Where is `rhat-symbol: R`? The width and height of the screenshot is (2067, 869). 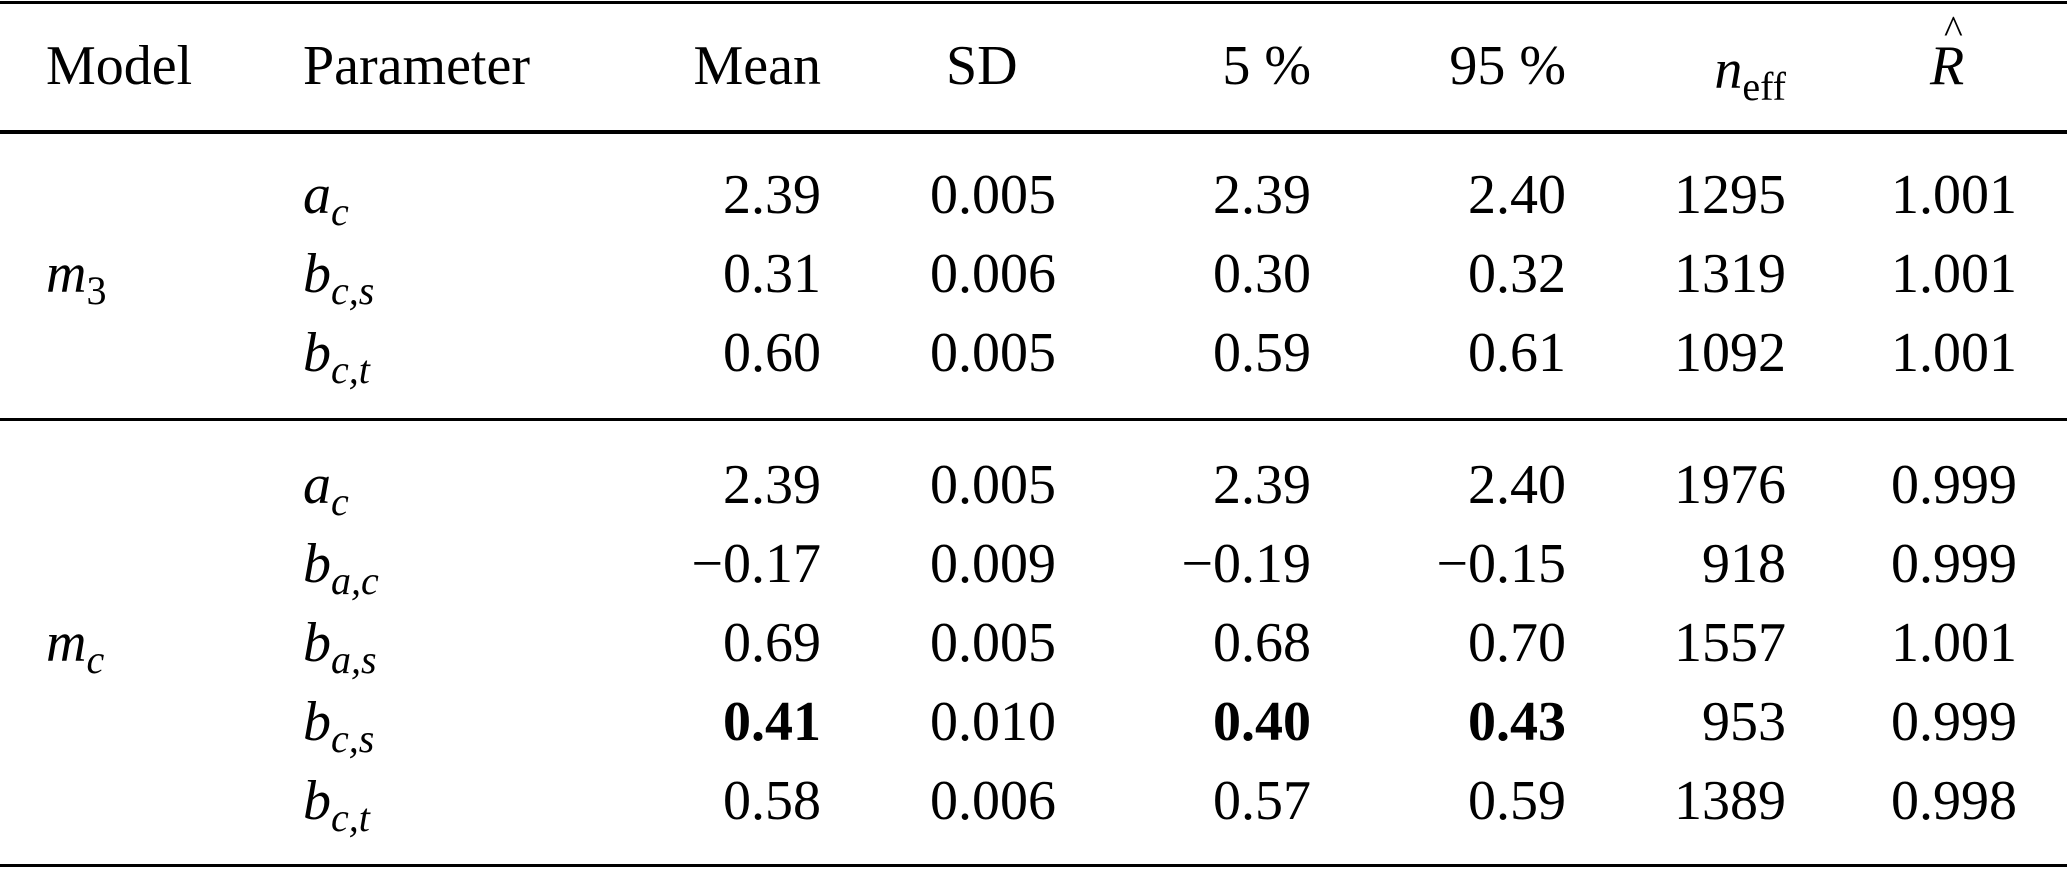 rhat-symbol: R is located at coordinates (1947, 52).